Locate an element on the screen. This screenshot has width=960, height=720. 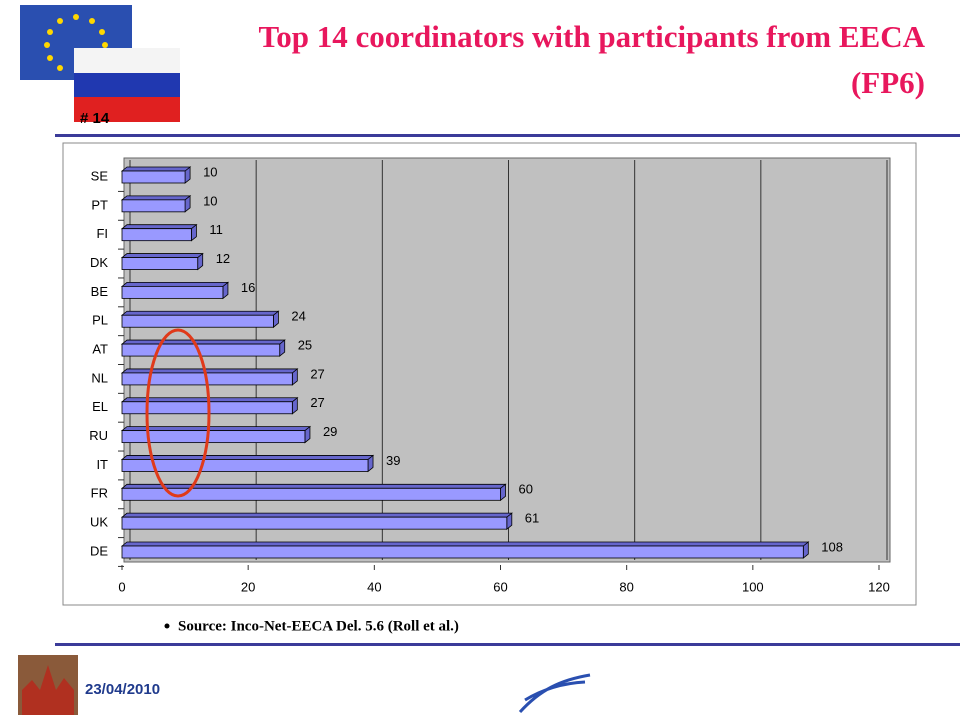
kremlin-shape is located at coordinates (48, 690).